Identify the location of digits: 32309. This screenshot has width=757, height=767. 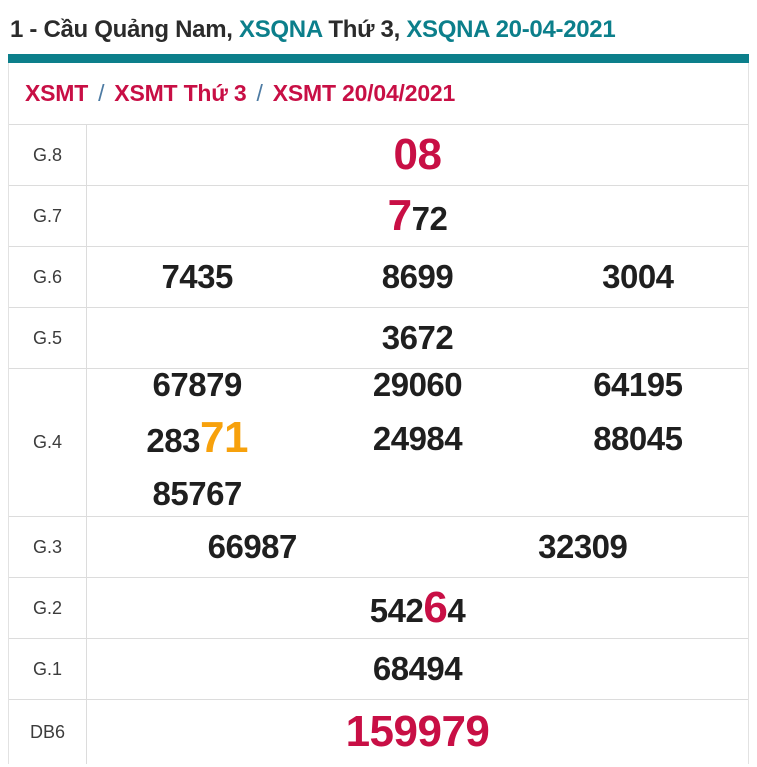
(583, 546).